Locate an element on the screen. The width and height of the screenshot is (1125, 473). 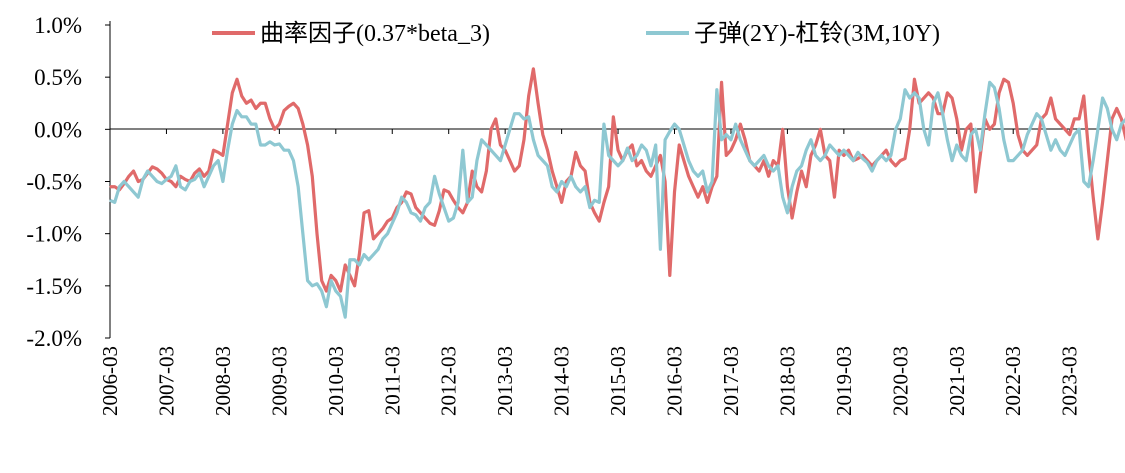
legend-label-series1: 曲率因子(0.37*beta_3) is located at coordinates (375, 33).